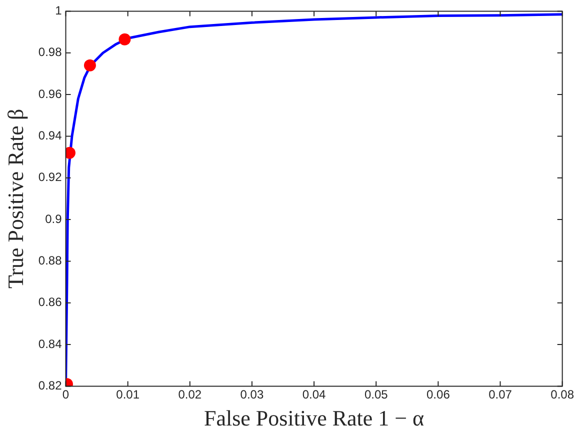 This screenshot has height=437, width=576. What do you see at coordinates (50, 302) in the screenshot?
I see `y-tick-label: 0.86` at bounding box center [50, 302].